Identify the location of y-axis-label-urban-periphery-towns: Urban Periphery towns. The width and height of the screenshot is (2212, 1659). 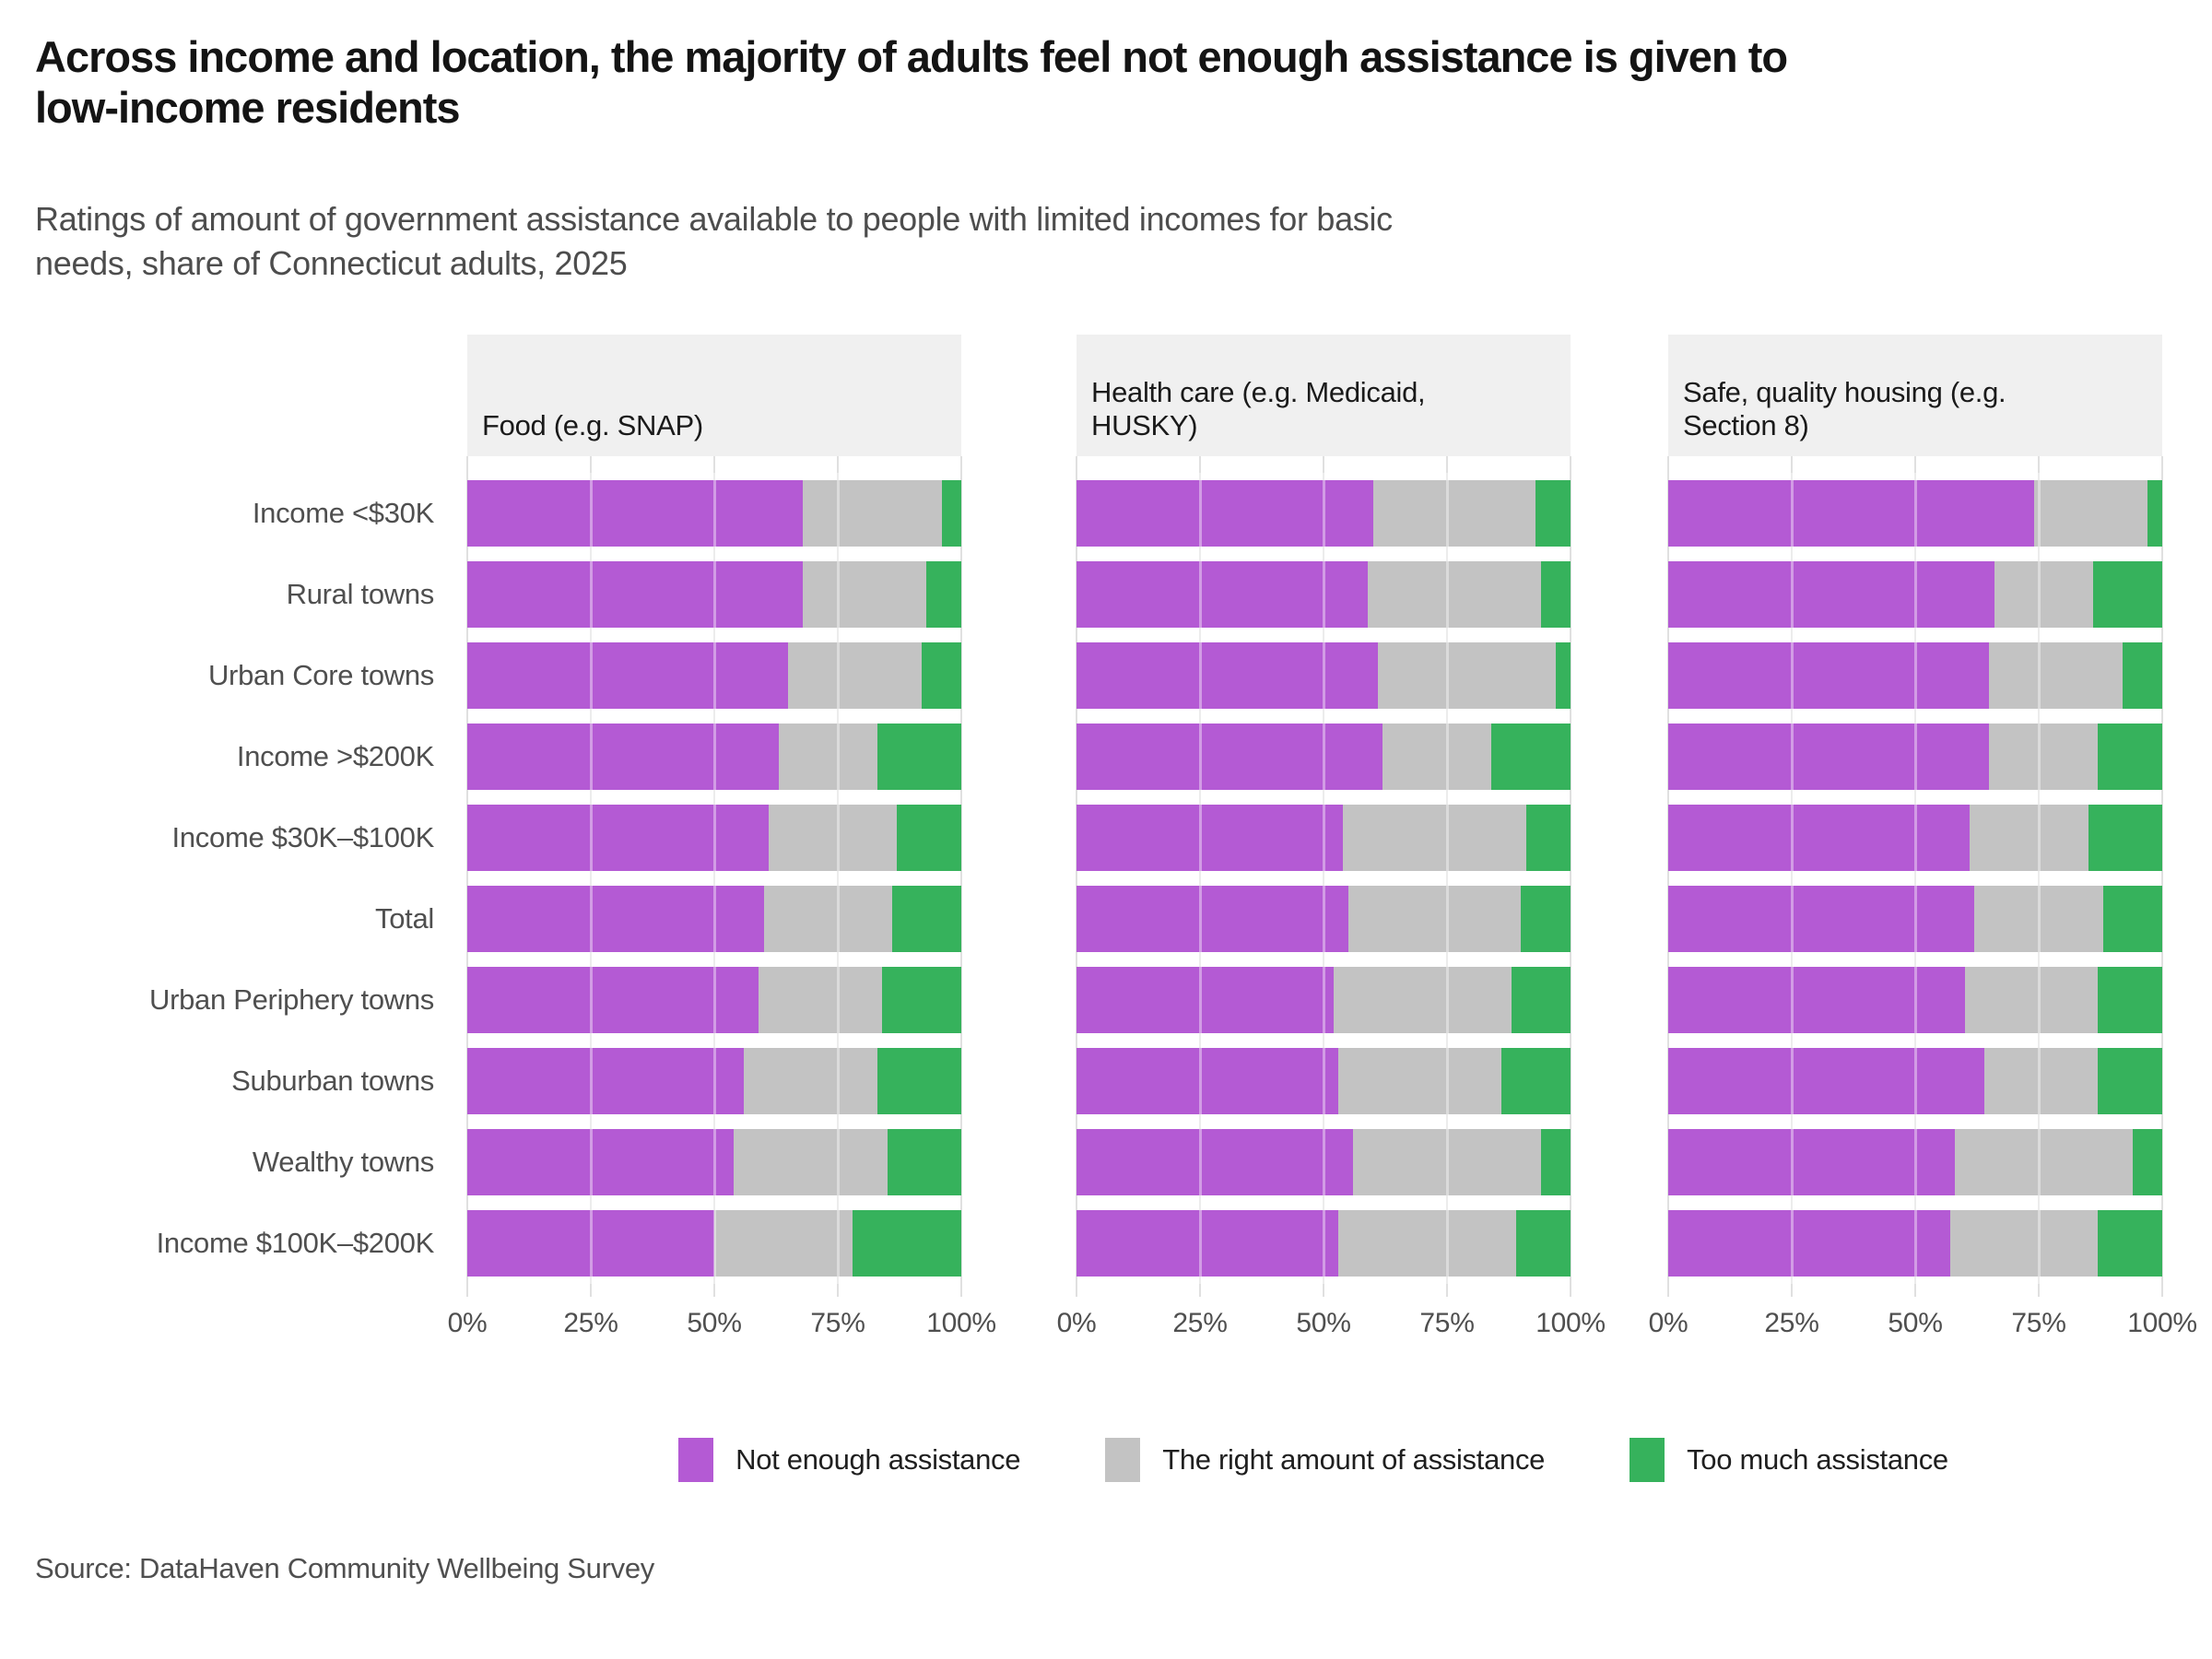
(291, 999).